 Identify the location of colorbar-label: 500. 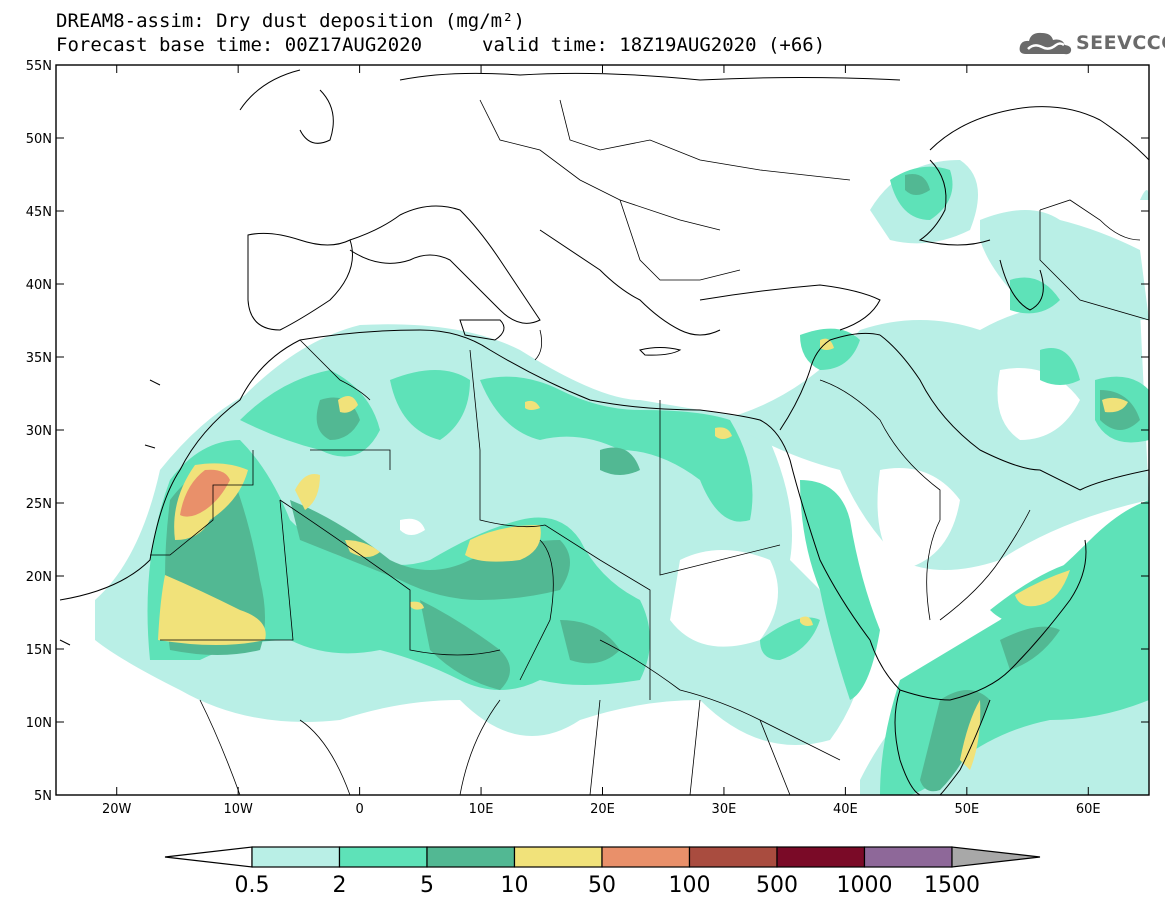
(777, 885).